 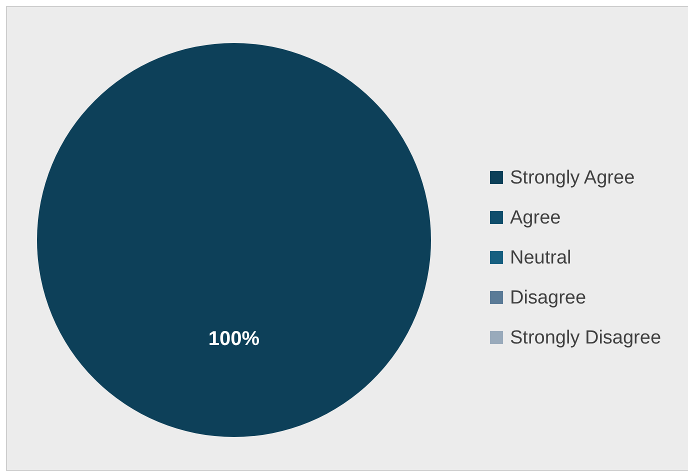 I want to click on data-label: 100%, so click(x=234, y=339).